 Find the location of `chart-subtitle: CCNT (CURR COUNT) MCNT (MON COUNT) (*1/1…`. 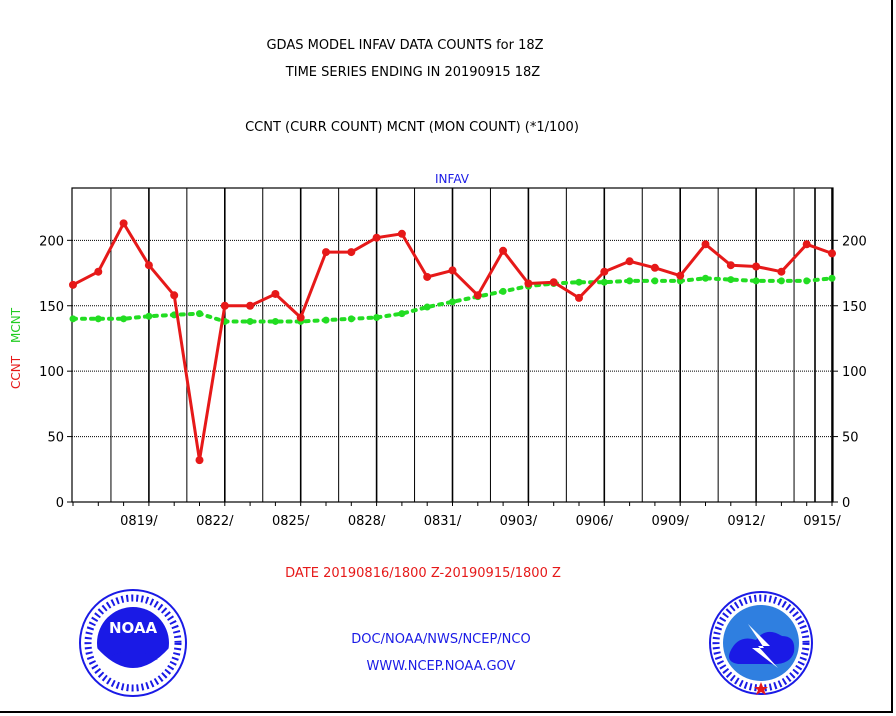

chart-subtitle: CCNT (CURR COUNT) MCNT (MON COUNT) (*1/1… is located at coordinates (412, 127).